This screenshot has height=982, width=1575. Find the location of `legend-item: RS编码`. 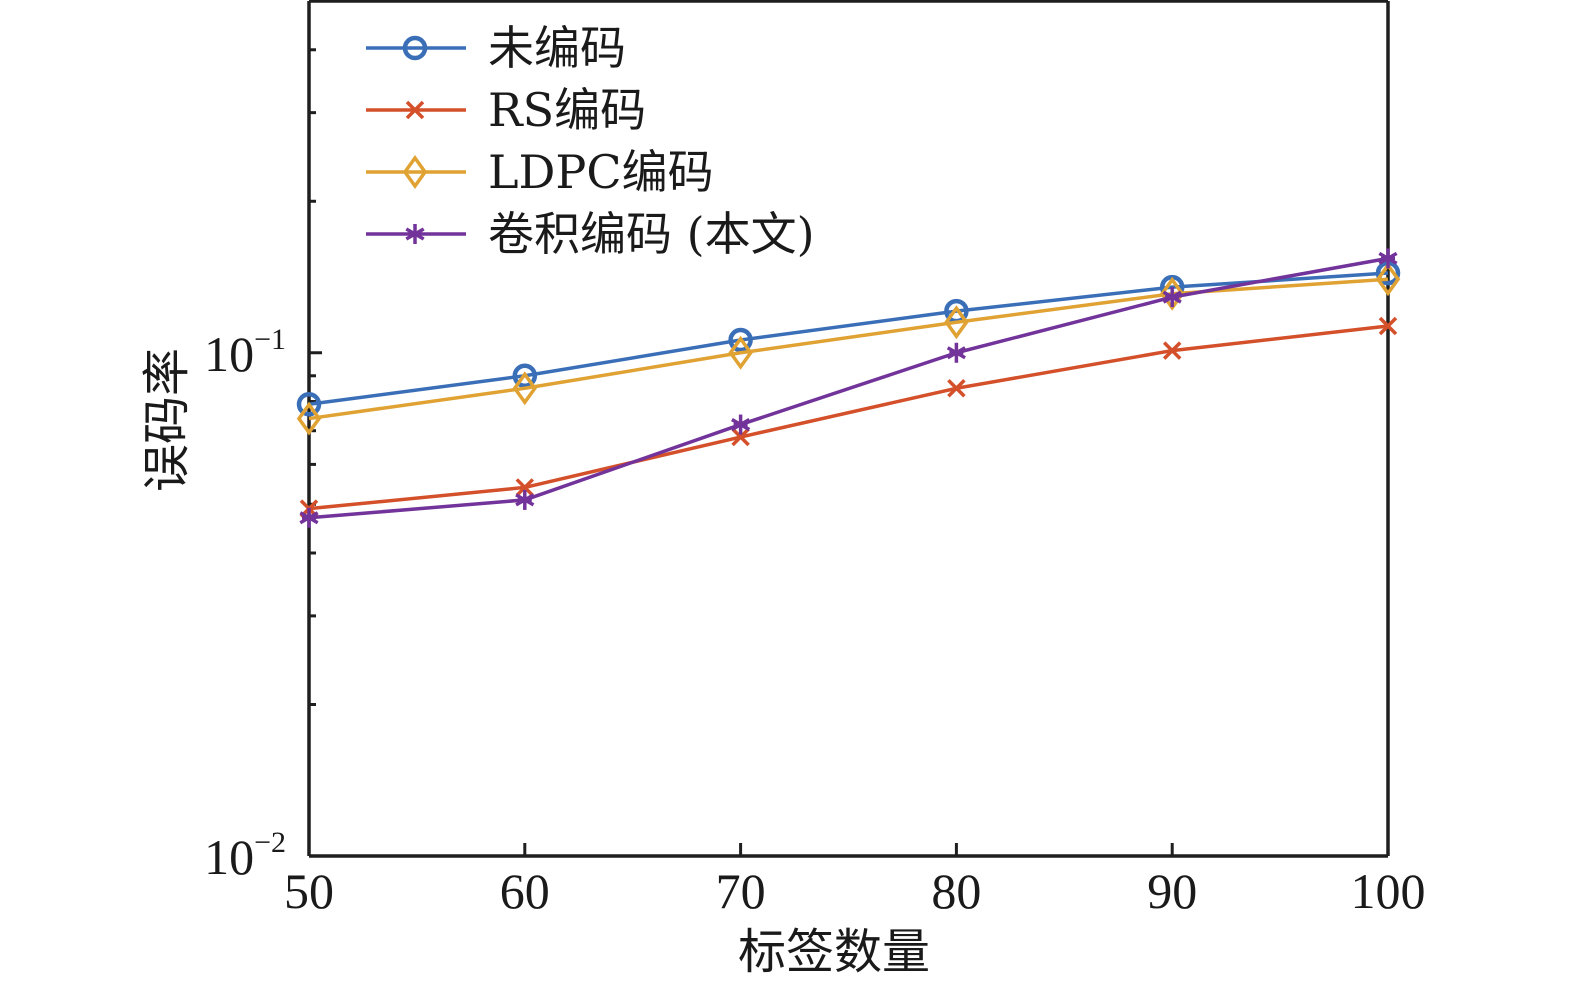

legend-item: RS编码 is located at coordinates (506, 110).